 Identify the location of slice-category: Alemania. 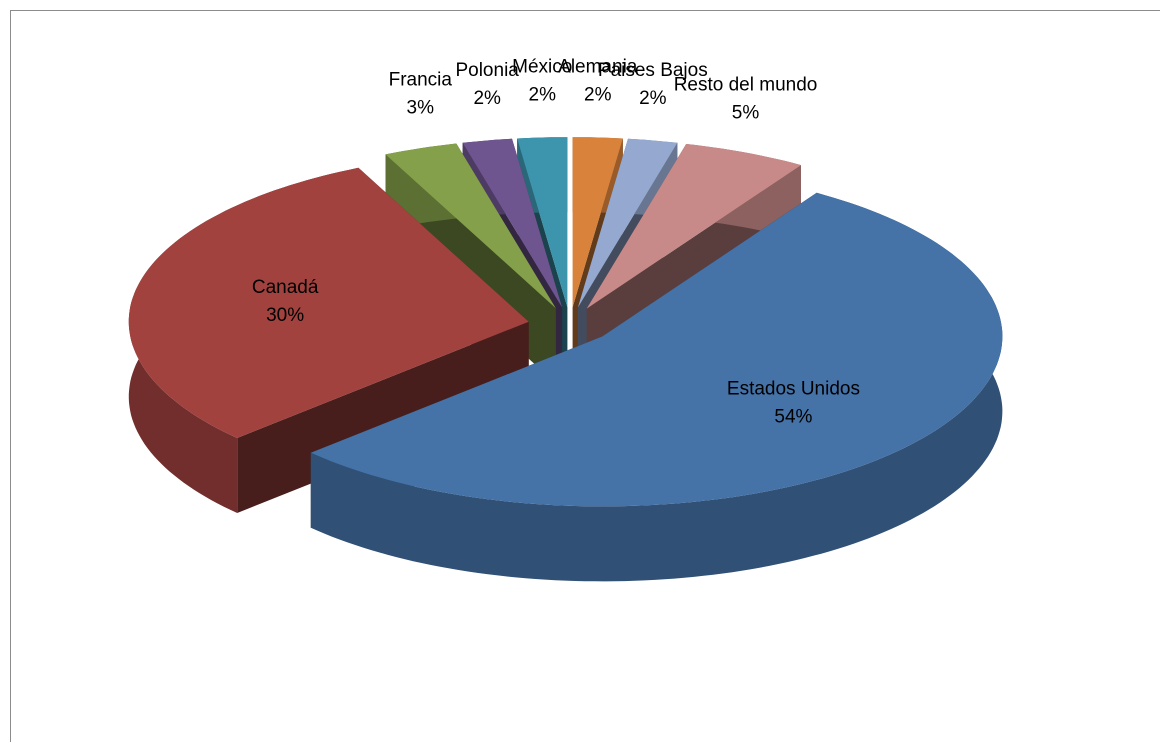
(598, 67).